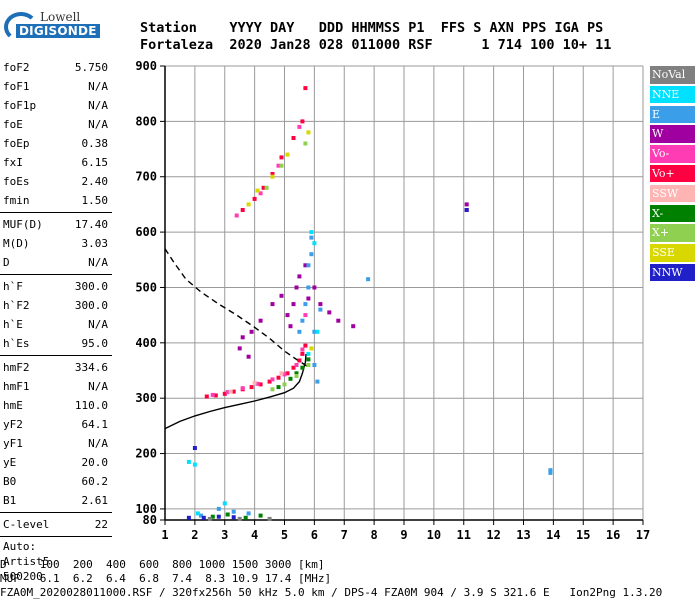 This screenshot has width=700, height=600. What do you see at coordinates (20, 546) in the screenshot?
I see `autoscaling-info: Auto:` at bounding box center [20, 546].